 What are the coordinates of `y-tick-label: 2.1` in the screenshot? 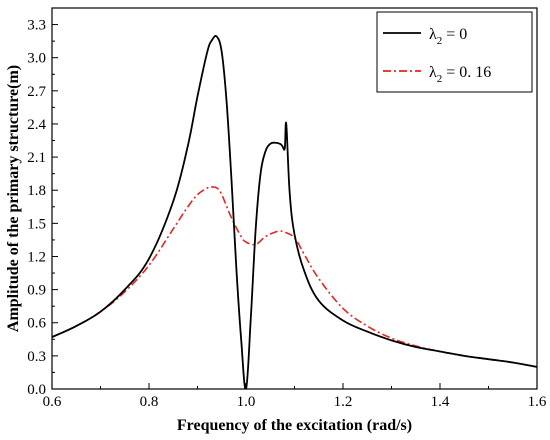 It's located at (36, 158).